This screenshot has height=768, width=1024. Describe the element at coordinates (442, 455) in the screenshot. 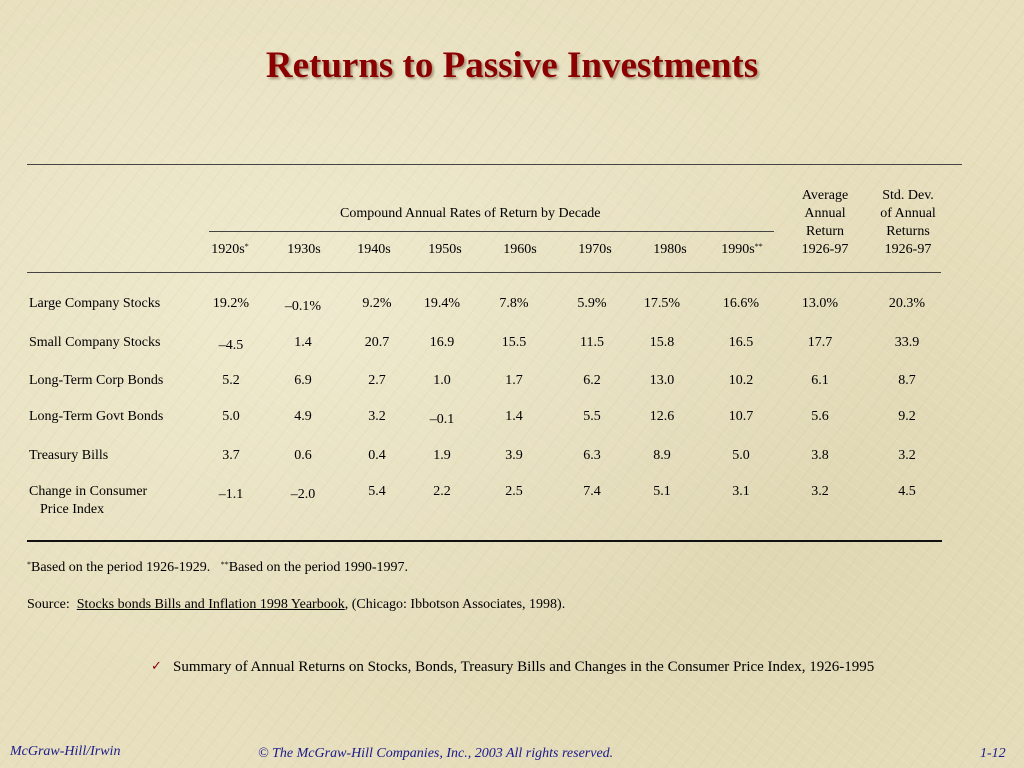

I see `table-cell: 1.9` at that location.